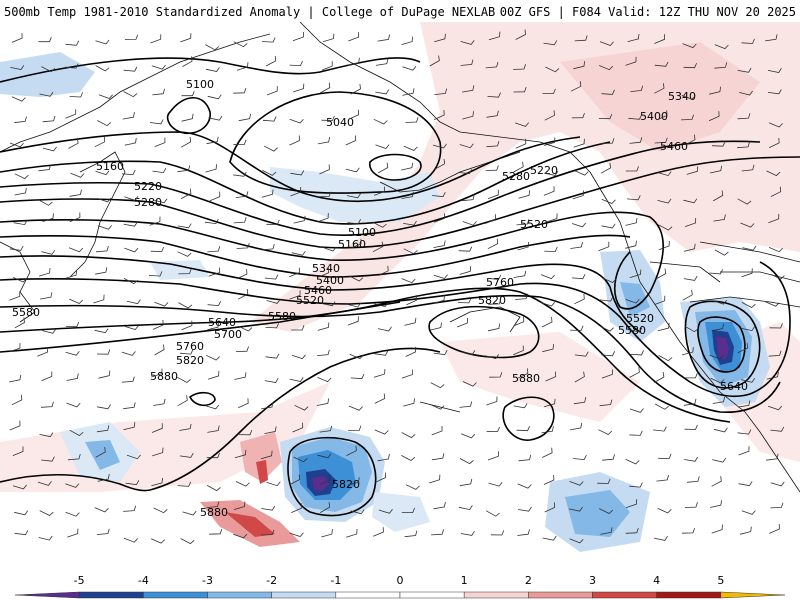 This screenshot has width=800, height=600. Describe the element at coordinates (500, 282) in the screenshot. I see `contour-label: 5760` at that location.